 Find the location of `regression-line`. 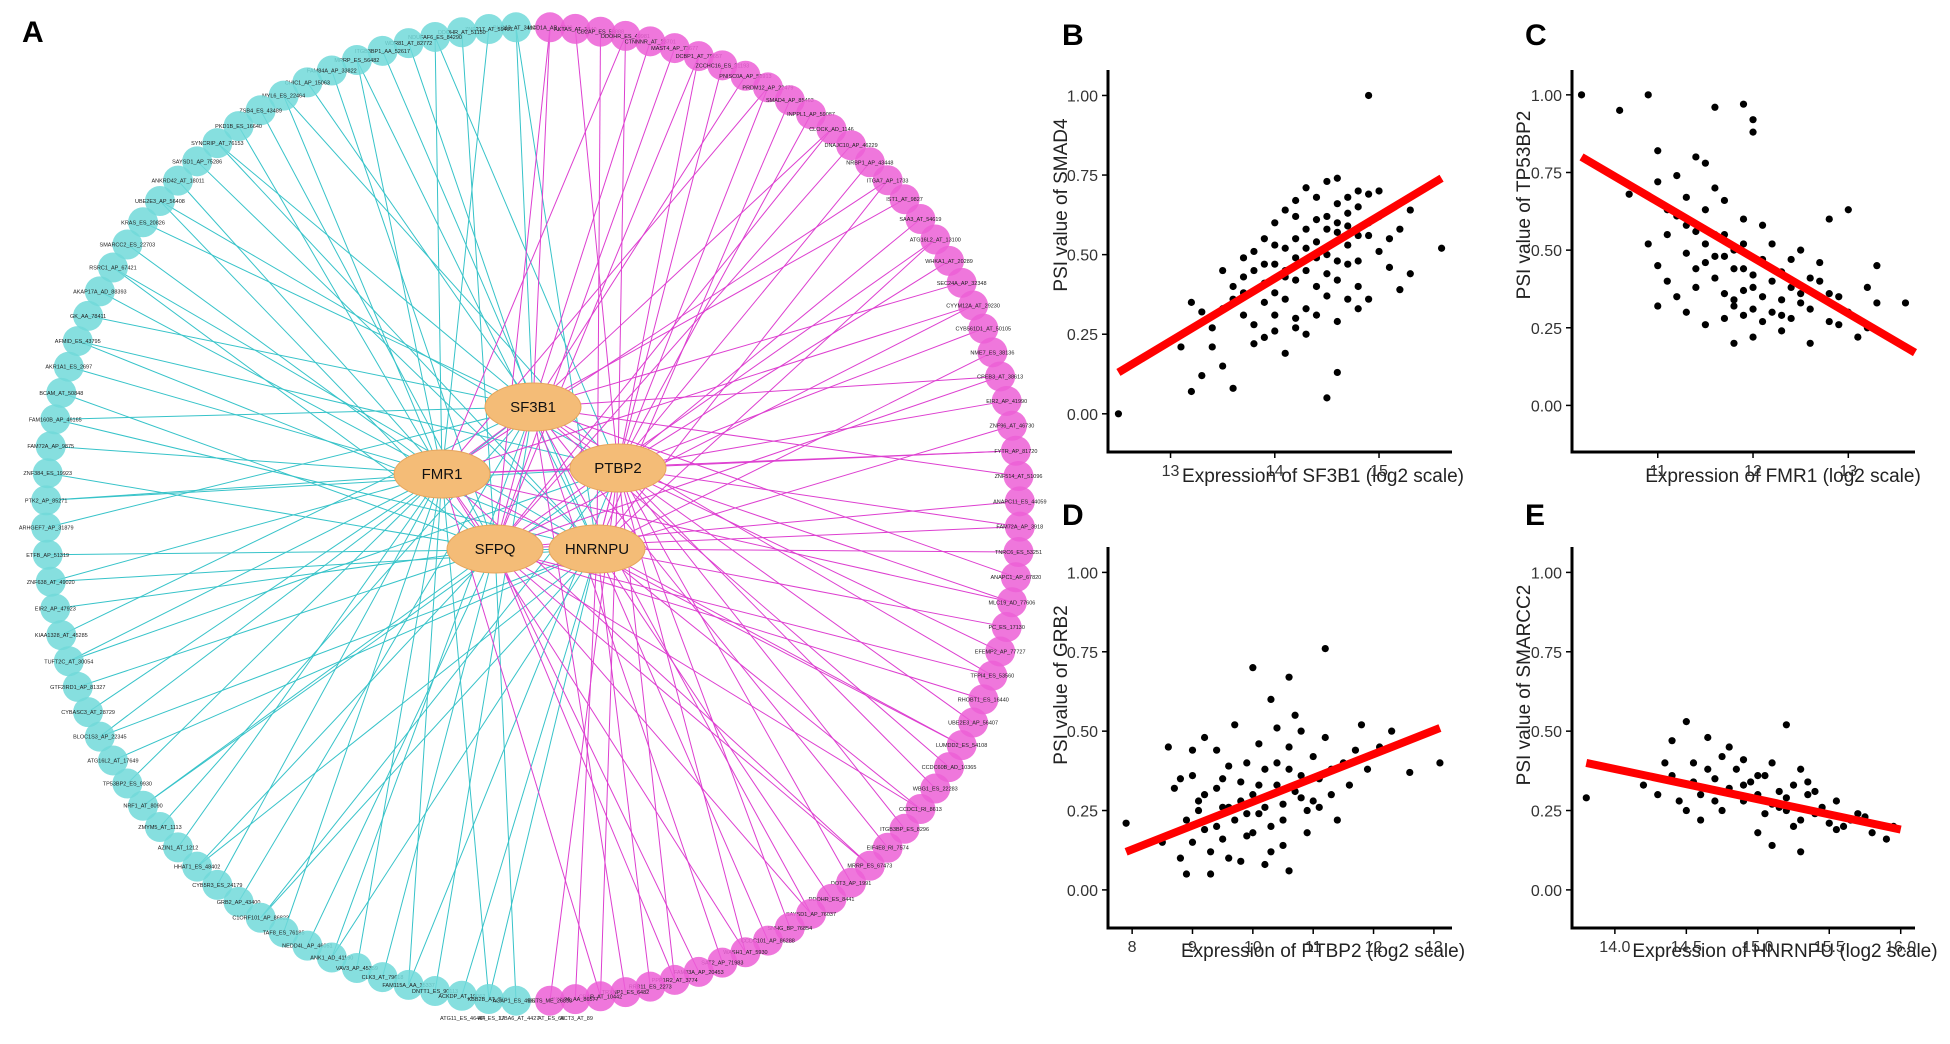

regression-line is located at coordinates (1743, 796).